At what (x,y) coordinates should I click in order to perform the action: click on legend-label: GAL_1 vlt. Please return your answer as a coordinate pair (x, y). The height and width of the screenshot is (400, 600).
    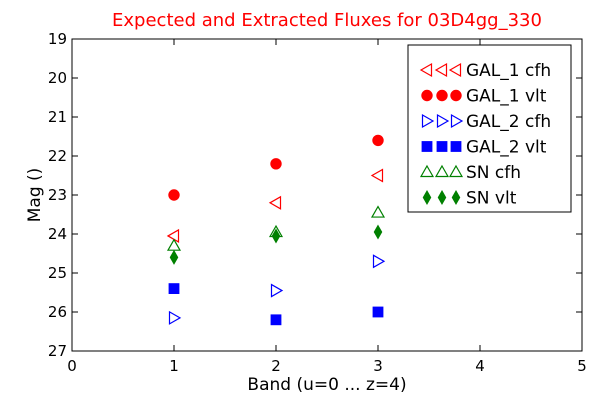
    Looking at the image, I should click on (506, 97).